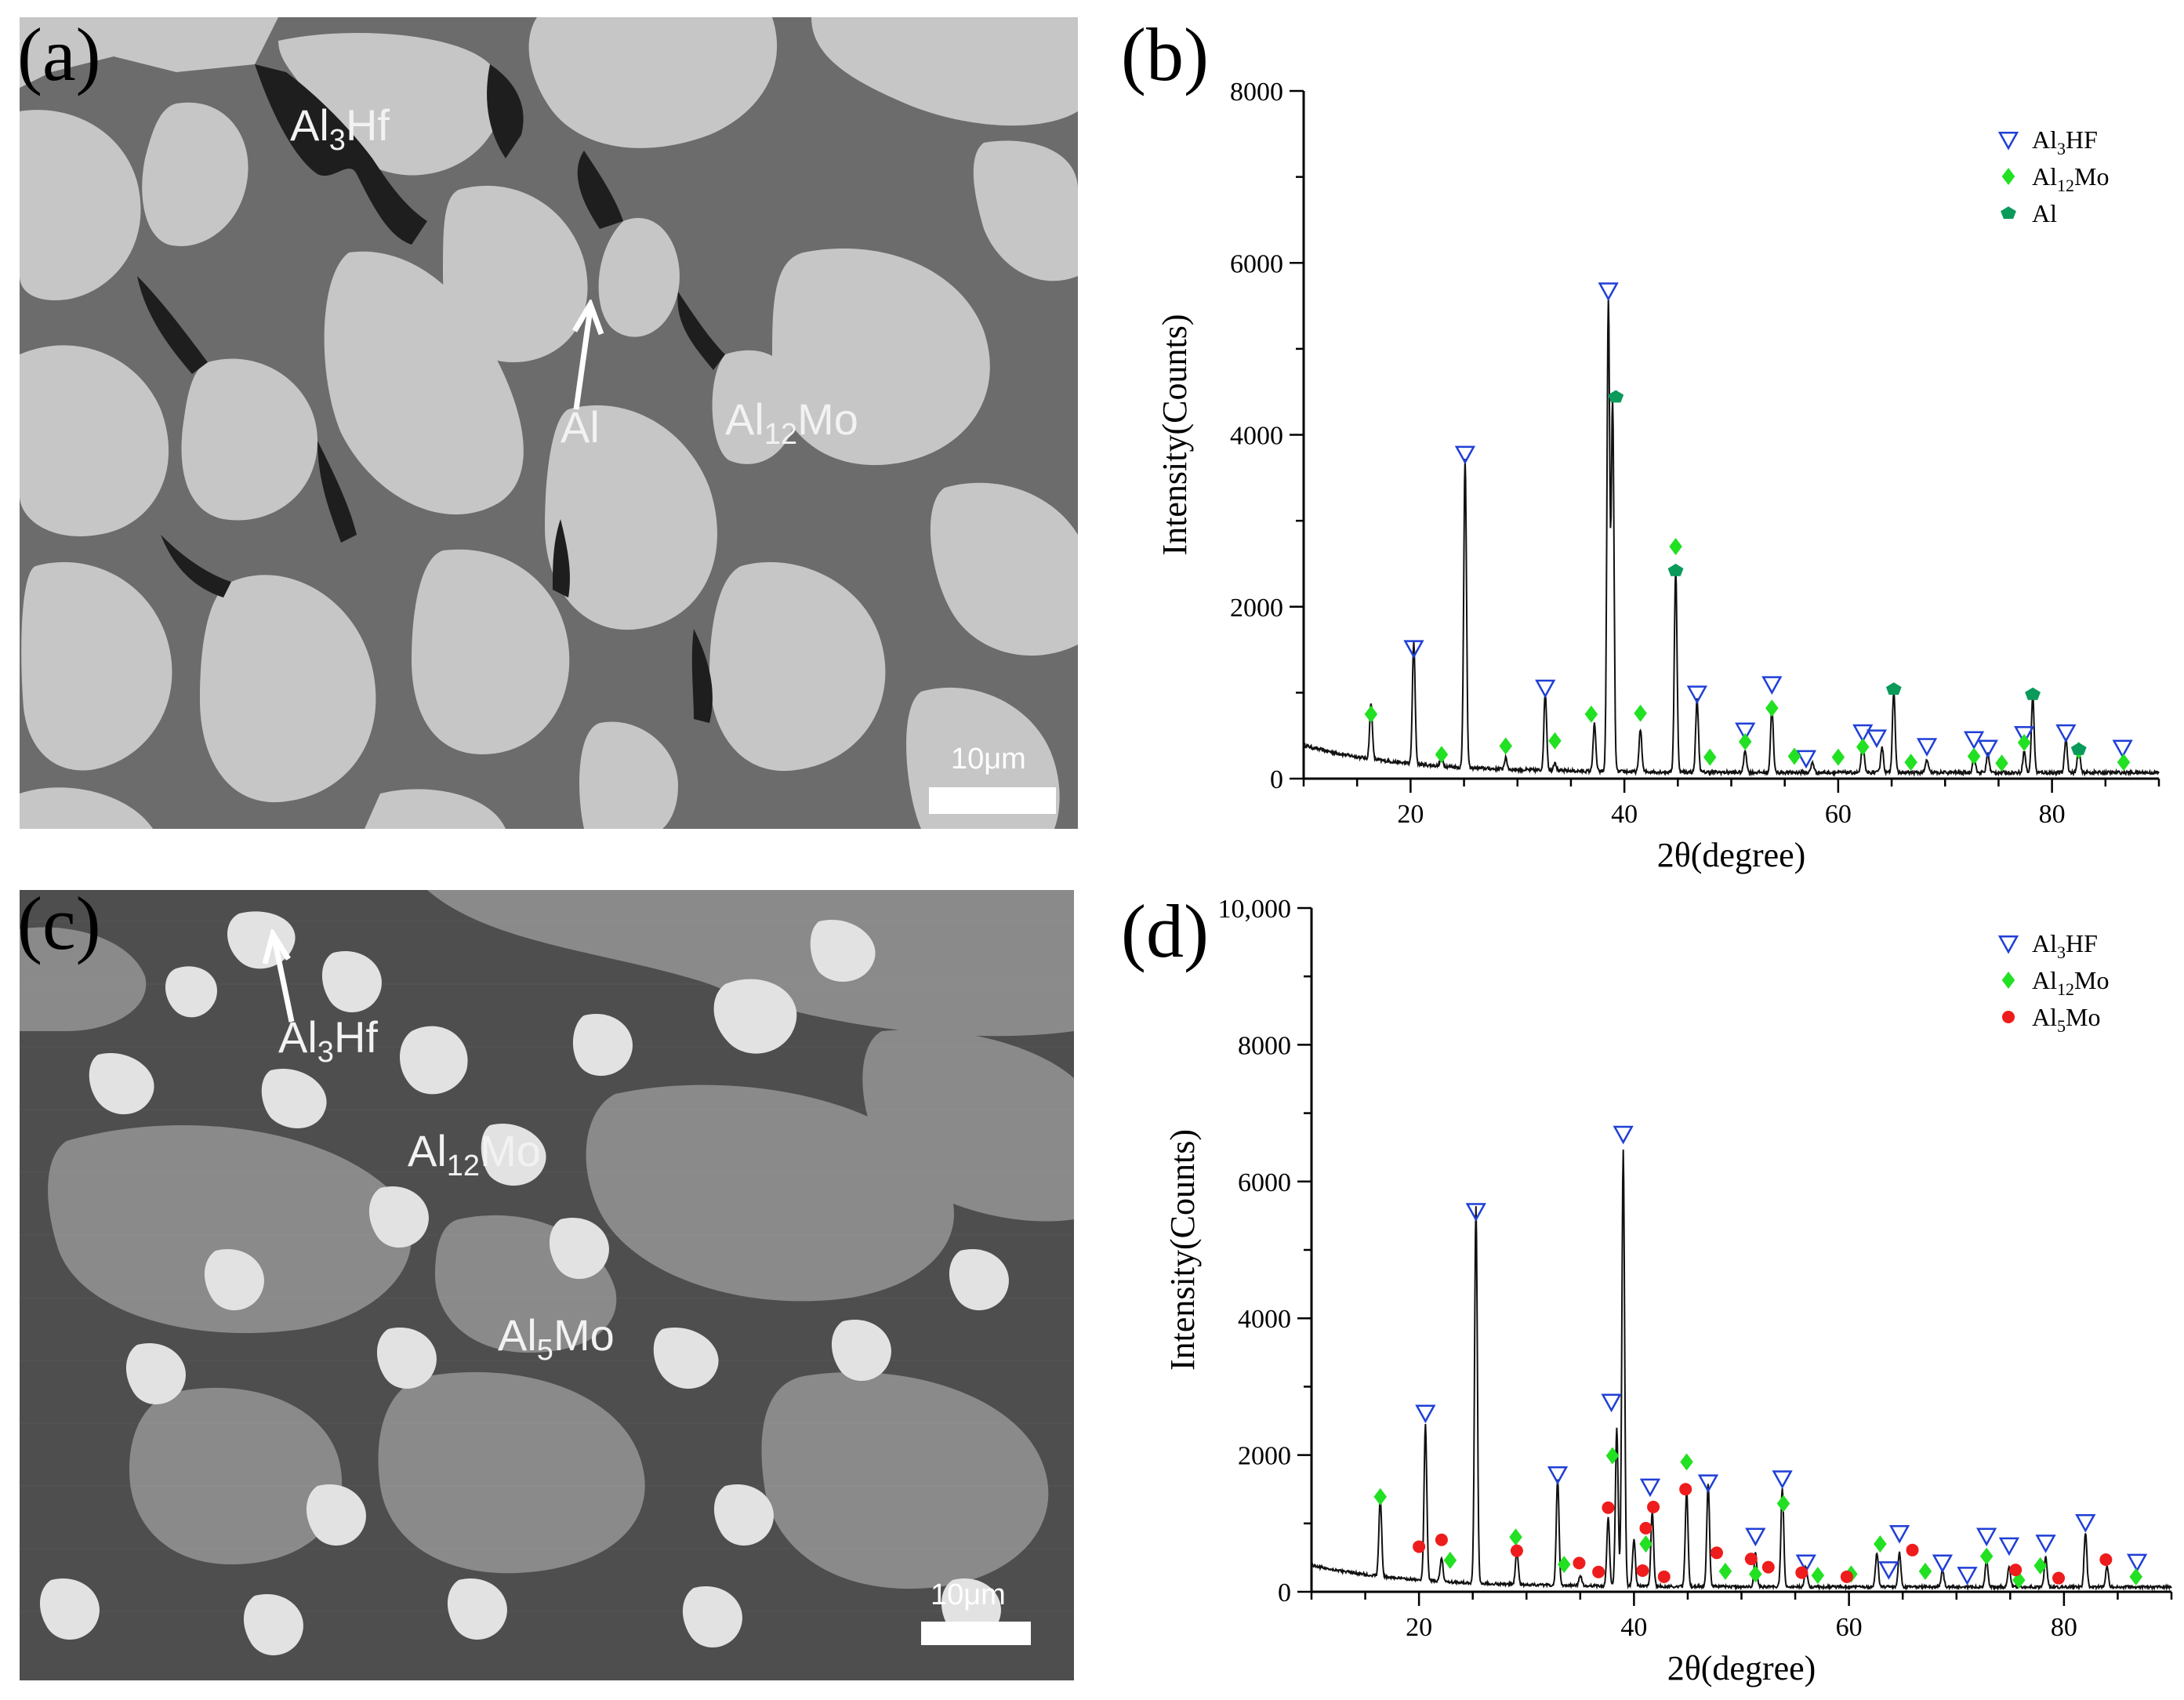 The image size is (2184, 1700). I want to click on legend-label: Al, so click(2044, 213).